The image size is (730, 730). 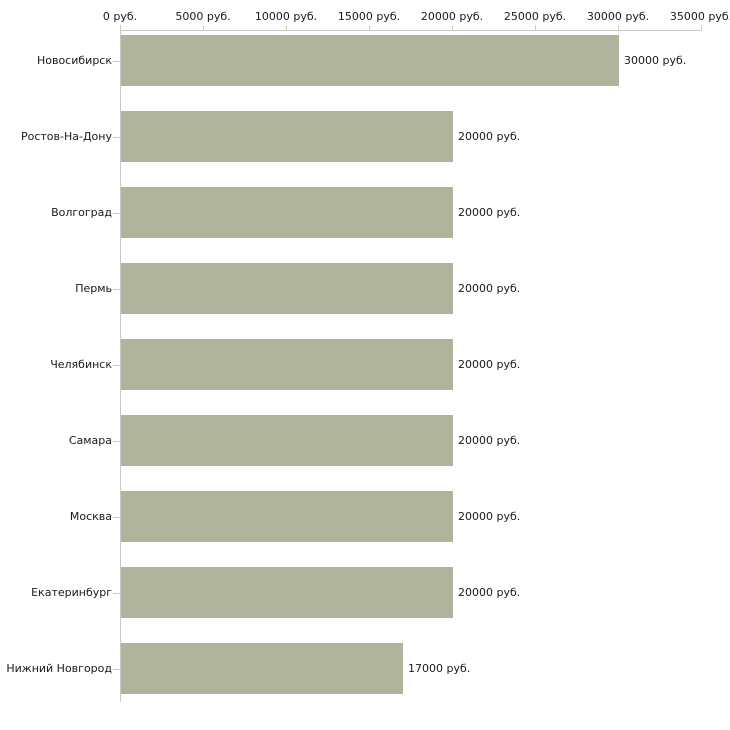 I want to click on y-axis-line, so click(x=120, y=366).